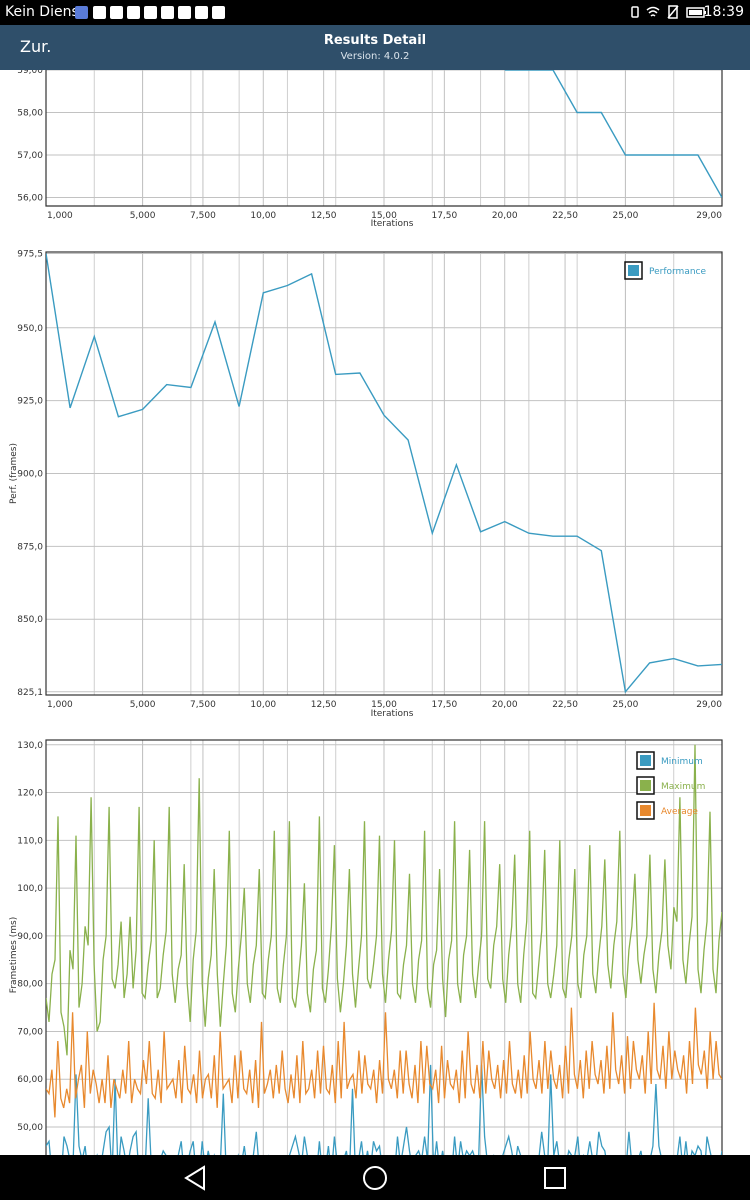 The image size is (750, 1200). I want to click on y-tick-label: 130,0, so click(30, 746).